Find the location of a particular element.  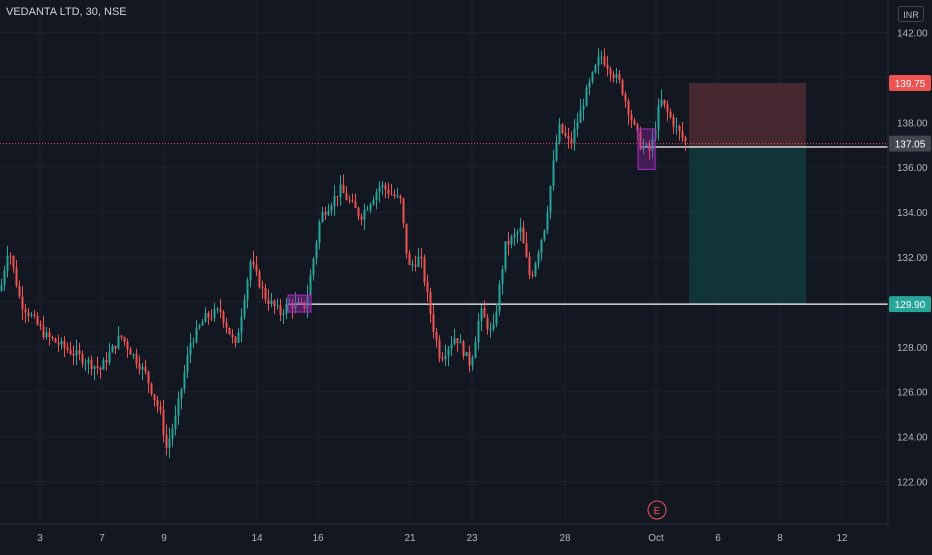

take-profit-zone is located at coordinates (747, 225).